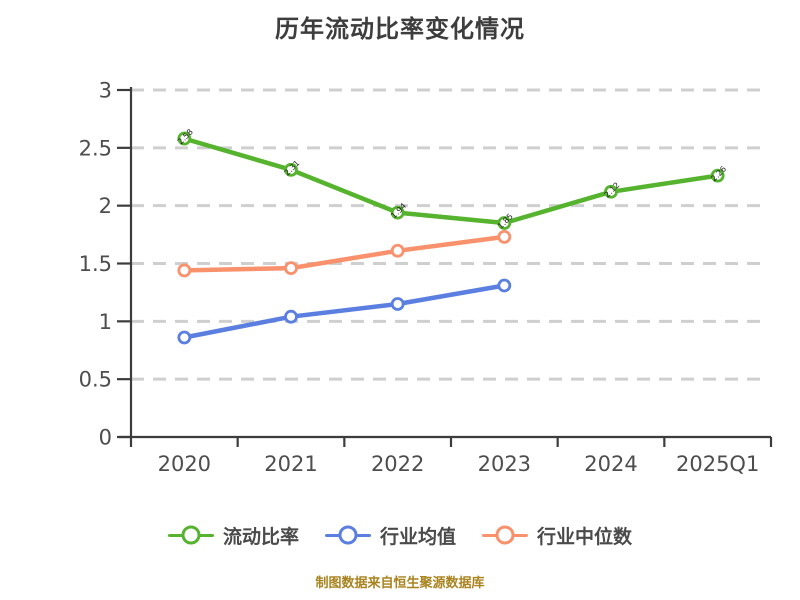 Image resolution: width=800 pixels, height=600 pixels. Describe the element at coordinates (260, 536) in the screenshot. I see `legend-label: 流动比率` at that location.